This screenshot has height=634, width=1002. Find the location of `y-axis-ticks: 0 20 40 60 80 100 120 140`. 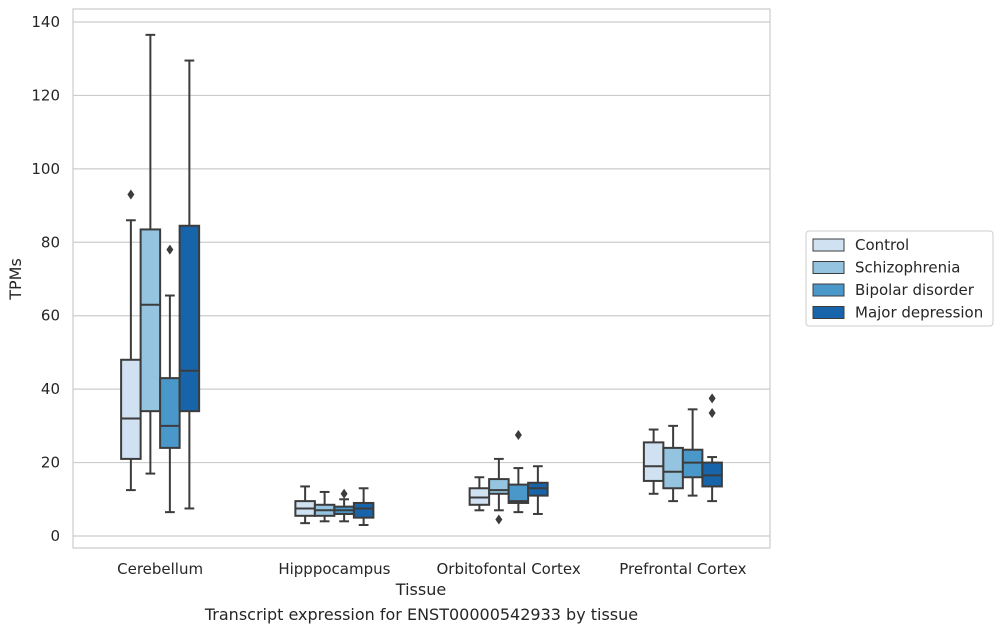

y-axis-ticks: 0 20 40 60 80 100 120 140 is located at coordinates (45, 279).